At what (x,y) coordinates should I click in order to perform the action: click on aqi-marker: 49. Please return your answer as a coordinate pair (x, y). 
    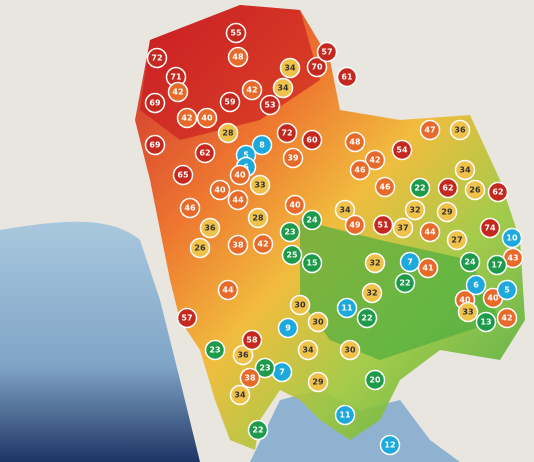
    Looking at the image, I should click on (355, 225).